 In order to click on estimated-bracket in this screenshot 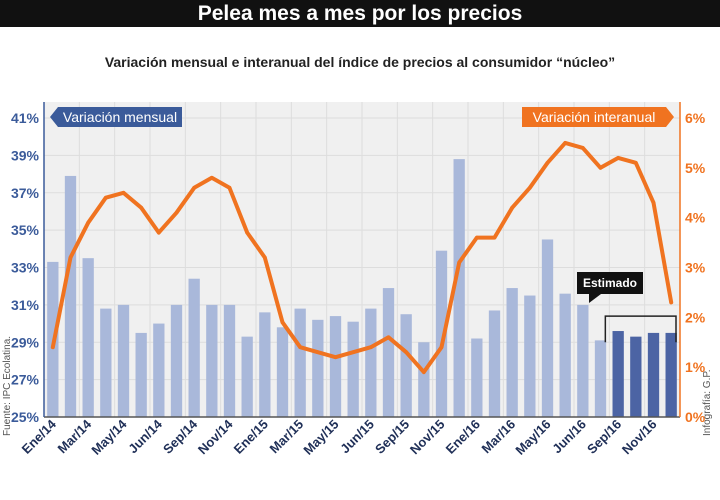, I will do `click(640, 329)`.